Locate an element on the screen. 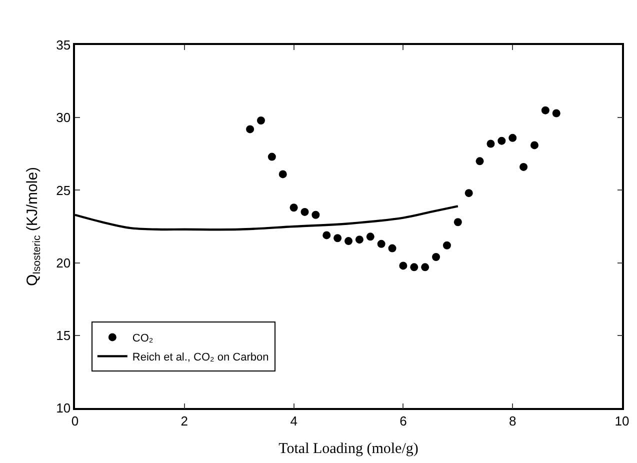  y-tick-label: 20 is located at coordinates (63, 262).